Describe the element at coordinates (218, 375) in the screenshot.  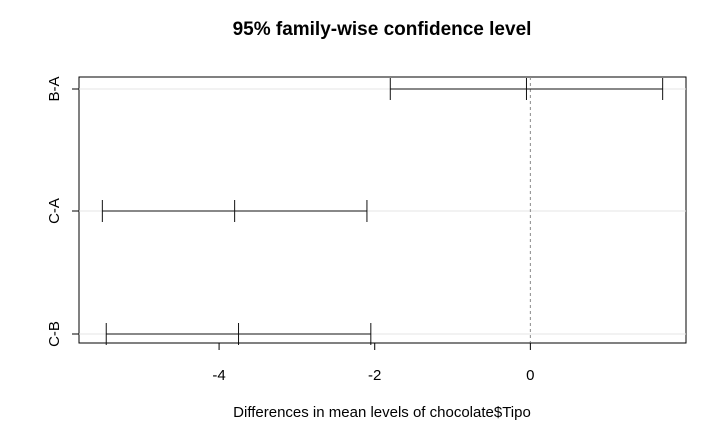
I see `x-tick-label: -4` at that location.